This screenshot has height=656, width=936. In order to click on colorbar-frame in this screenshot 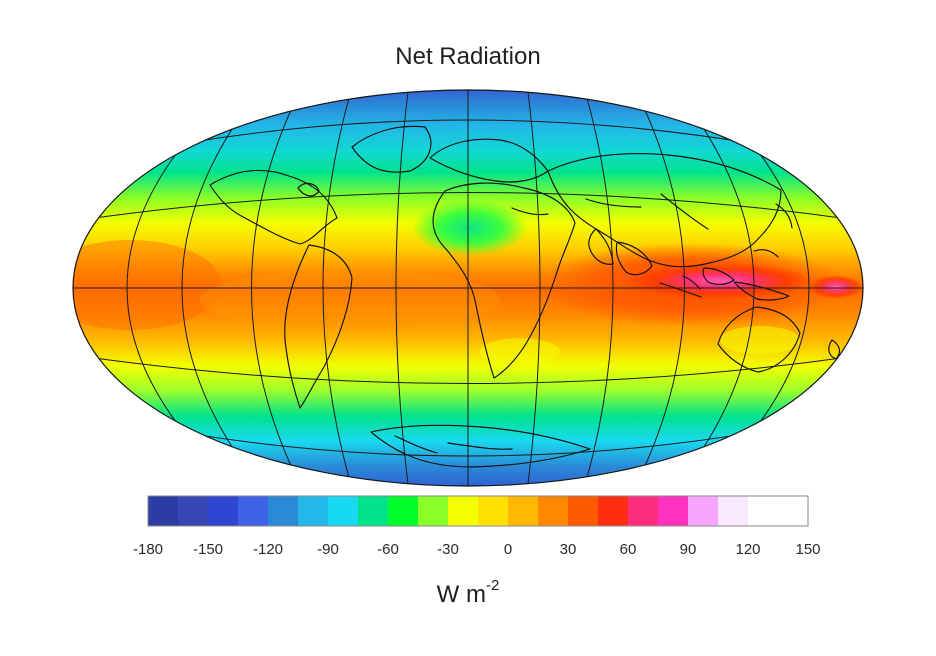, I will do `click(478, 511)`.